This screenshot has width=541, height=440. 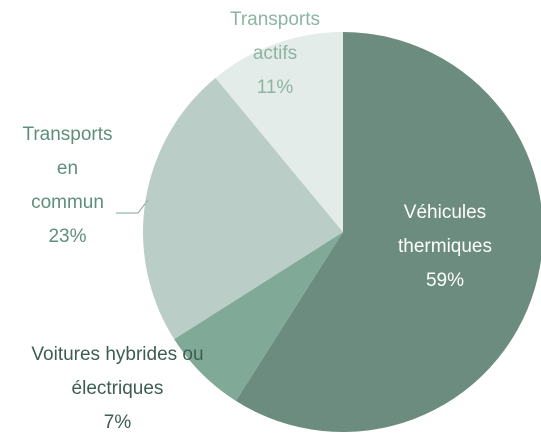 What do you see at coordinates (275, 87) in the screenshot?
I see `value-label: 11%` at bounding box center [275, 87].